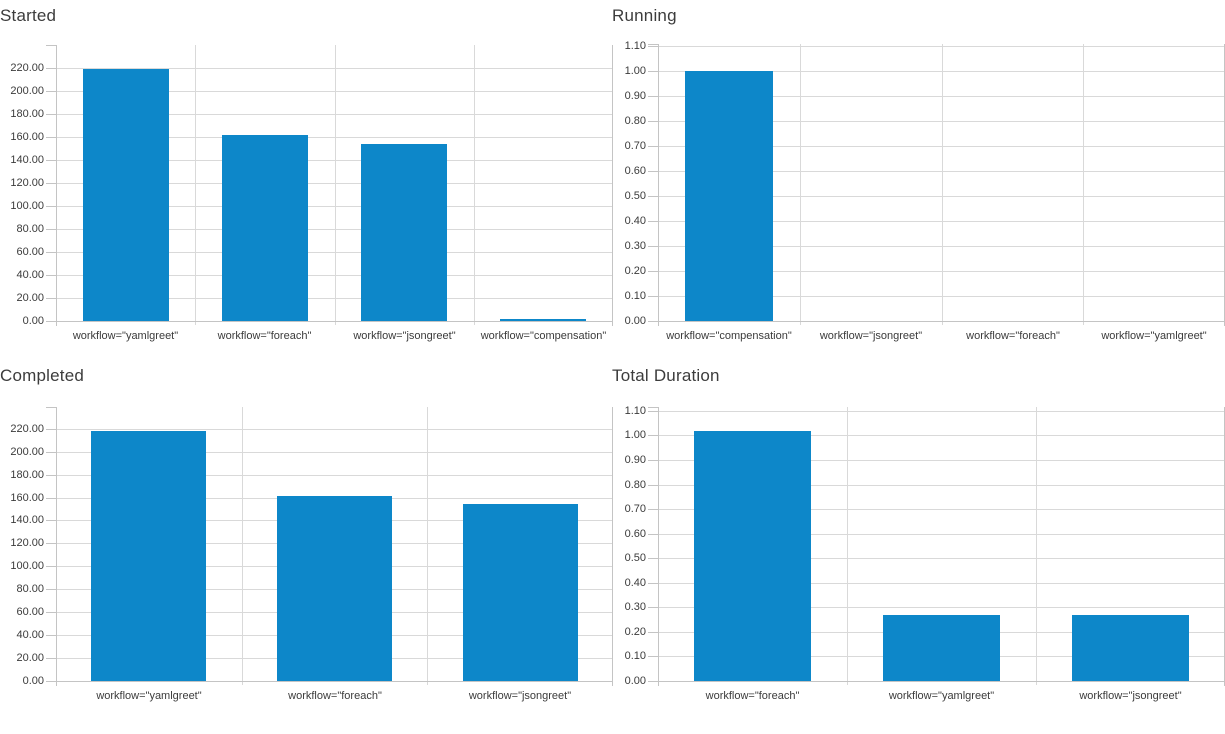 Image resolution: width=1225 pixels, height=734 pixels. I want to click on plot-right-border, so click(612, 546).